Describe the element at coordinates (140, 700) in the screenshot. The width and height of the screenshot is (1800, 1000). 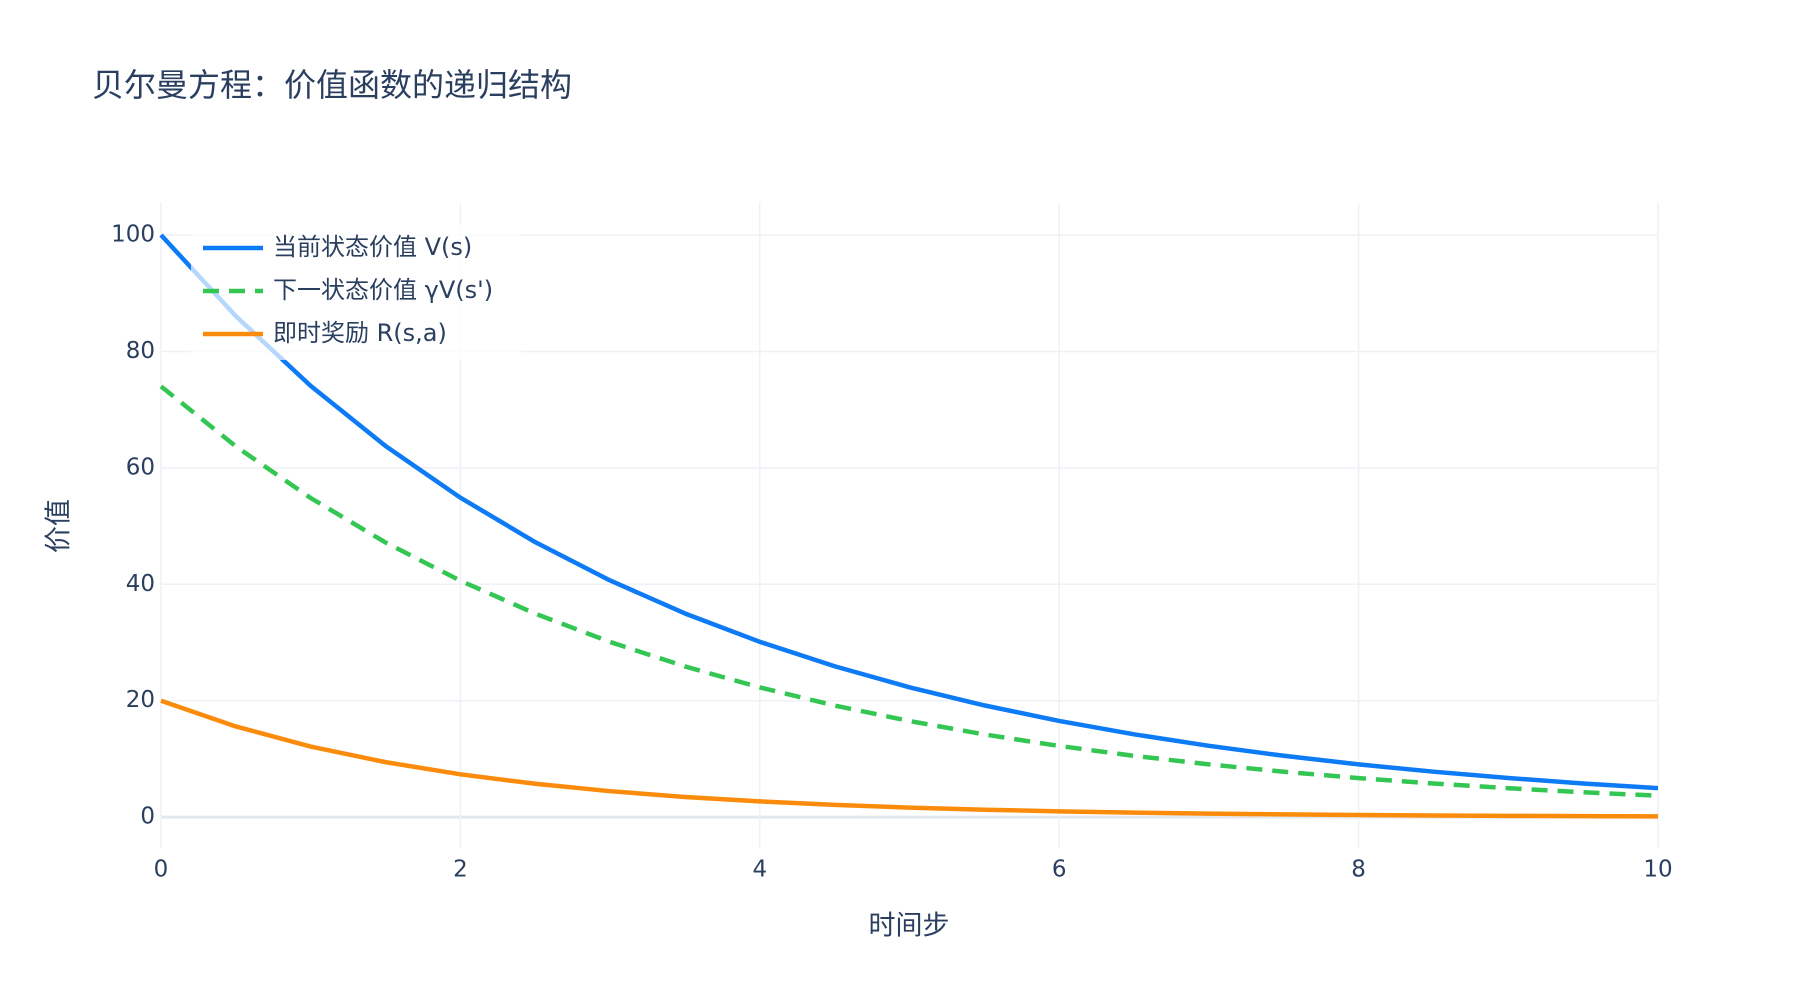
I see `y-tick-label: 20` at that location.